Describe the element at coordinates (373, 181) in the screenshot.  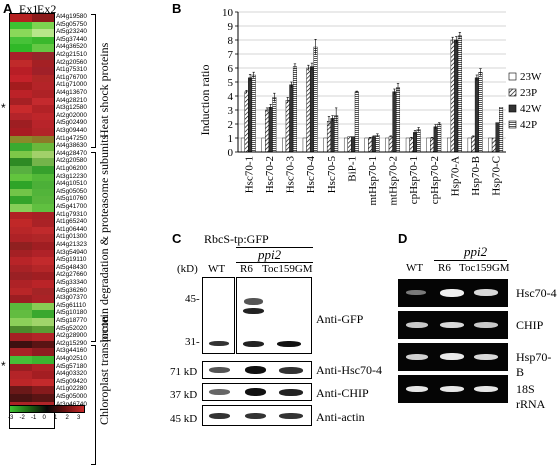
I see `x-tick-label: mtHsp70-1` at that location.